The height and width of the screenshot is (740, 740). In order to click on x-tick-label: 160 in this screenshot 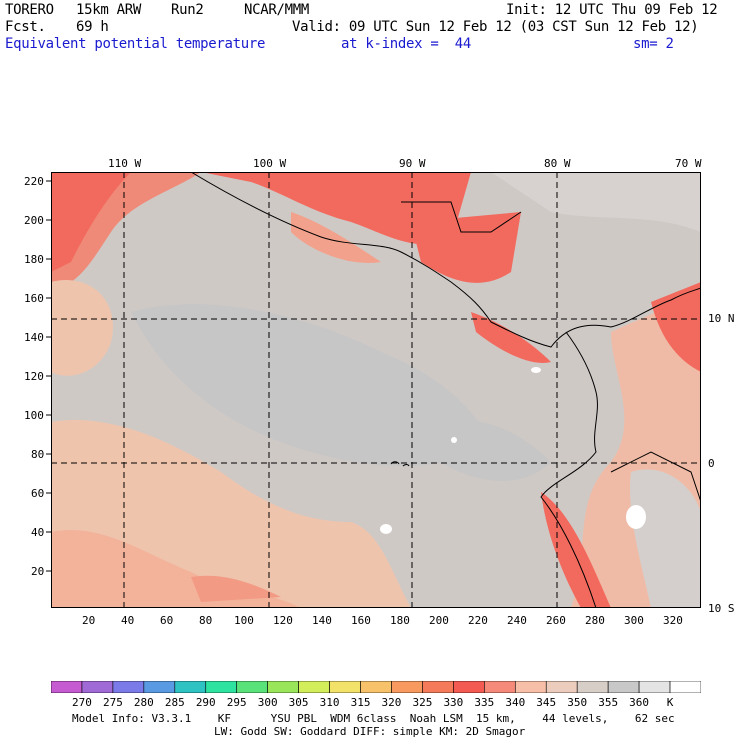, I will do `click(361, 620)`.